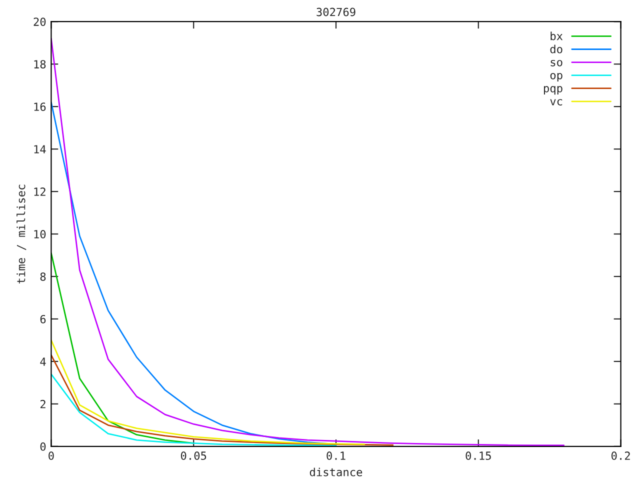 This screenshot has height=480, width=640. What do you see at coordinates (556, 77) in the screenshot?
I see `legend-label: op` at bounding box center [556, 77].